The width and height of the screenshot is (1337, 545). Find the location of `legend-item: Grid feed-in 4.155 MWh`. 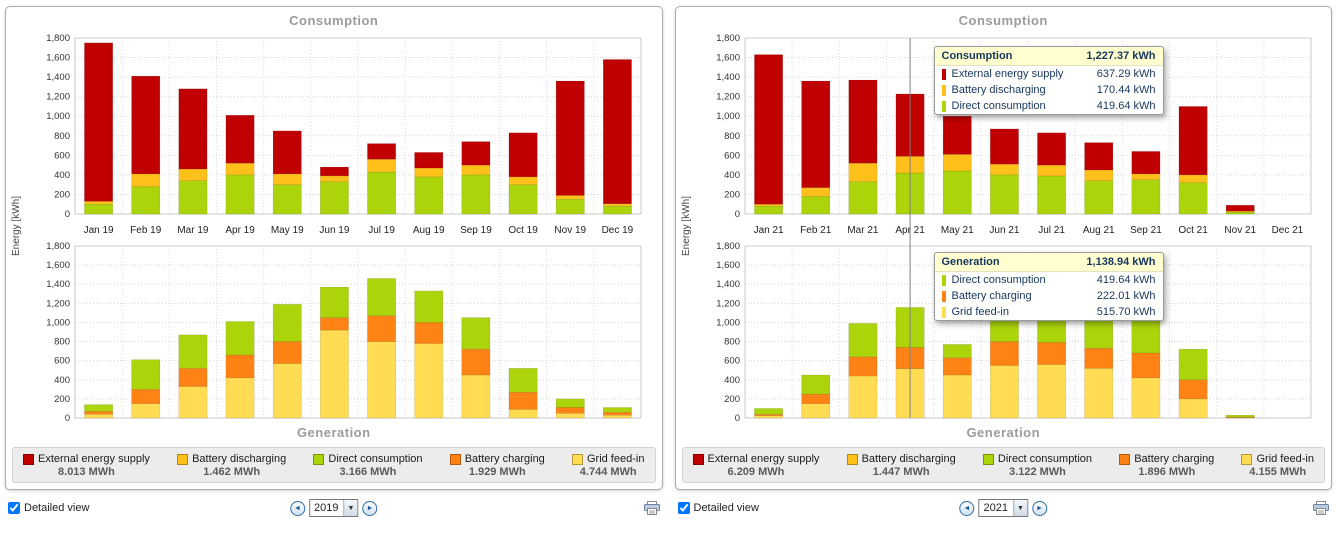

legend-item: Grid feed-in 4.155 MWh is located at coordinates (1277, 465).